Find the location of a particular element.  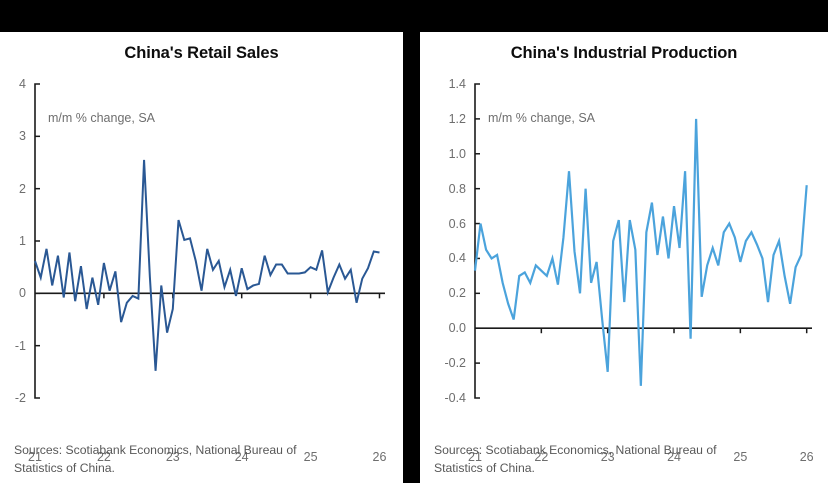

y-axis-tick-label: -2 is located at coordinates (20, 398).